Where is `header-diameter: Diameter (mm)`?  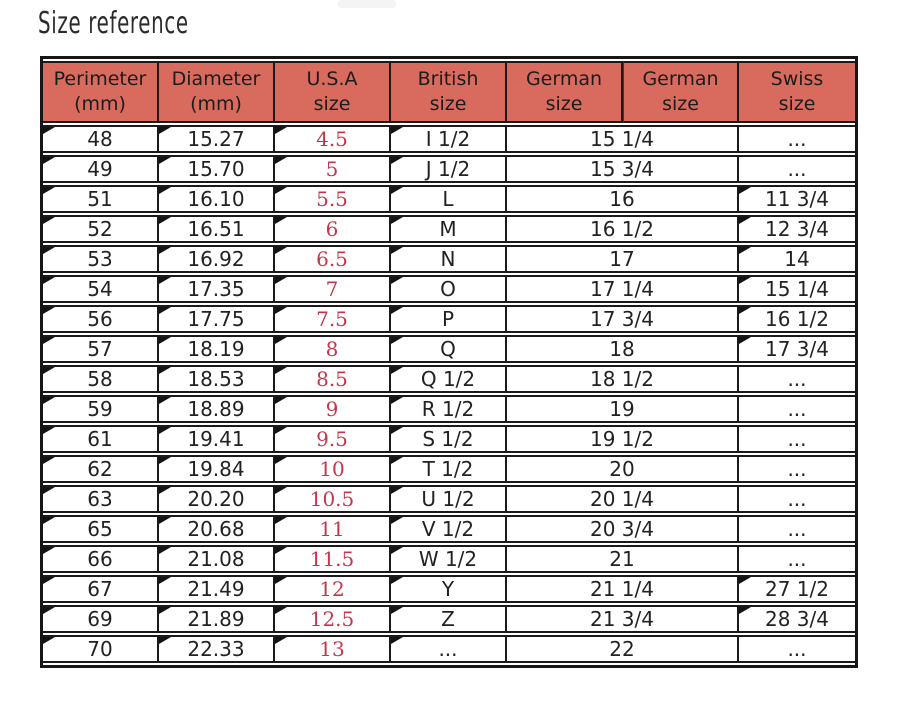 header-diameter: Diameter (mm) is located at coordinates (217, 92).